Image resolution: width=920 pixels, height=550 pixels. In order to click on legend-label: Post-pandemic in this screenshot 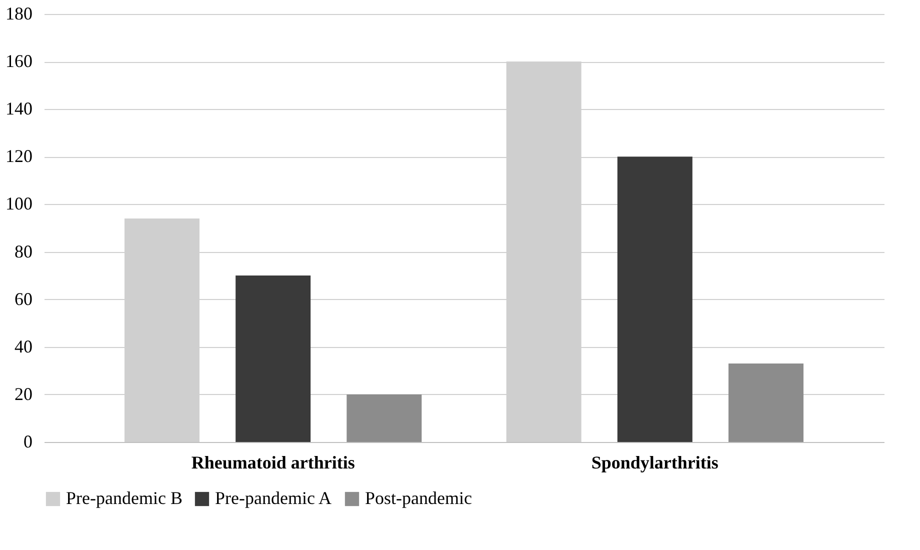, I will do `click(418, 498)`.